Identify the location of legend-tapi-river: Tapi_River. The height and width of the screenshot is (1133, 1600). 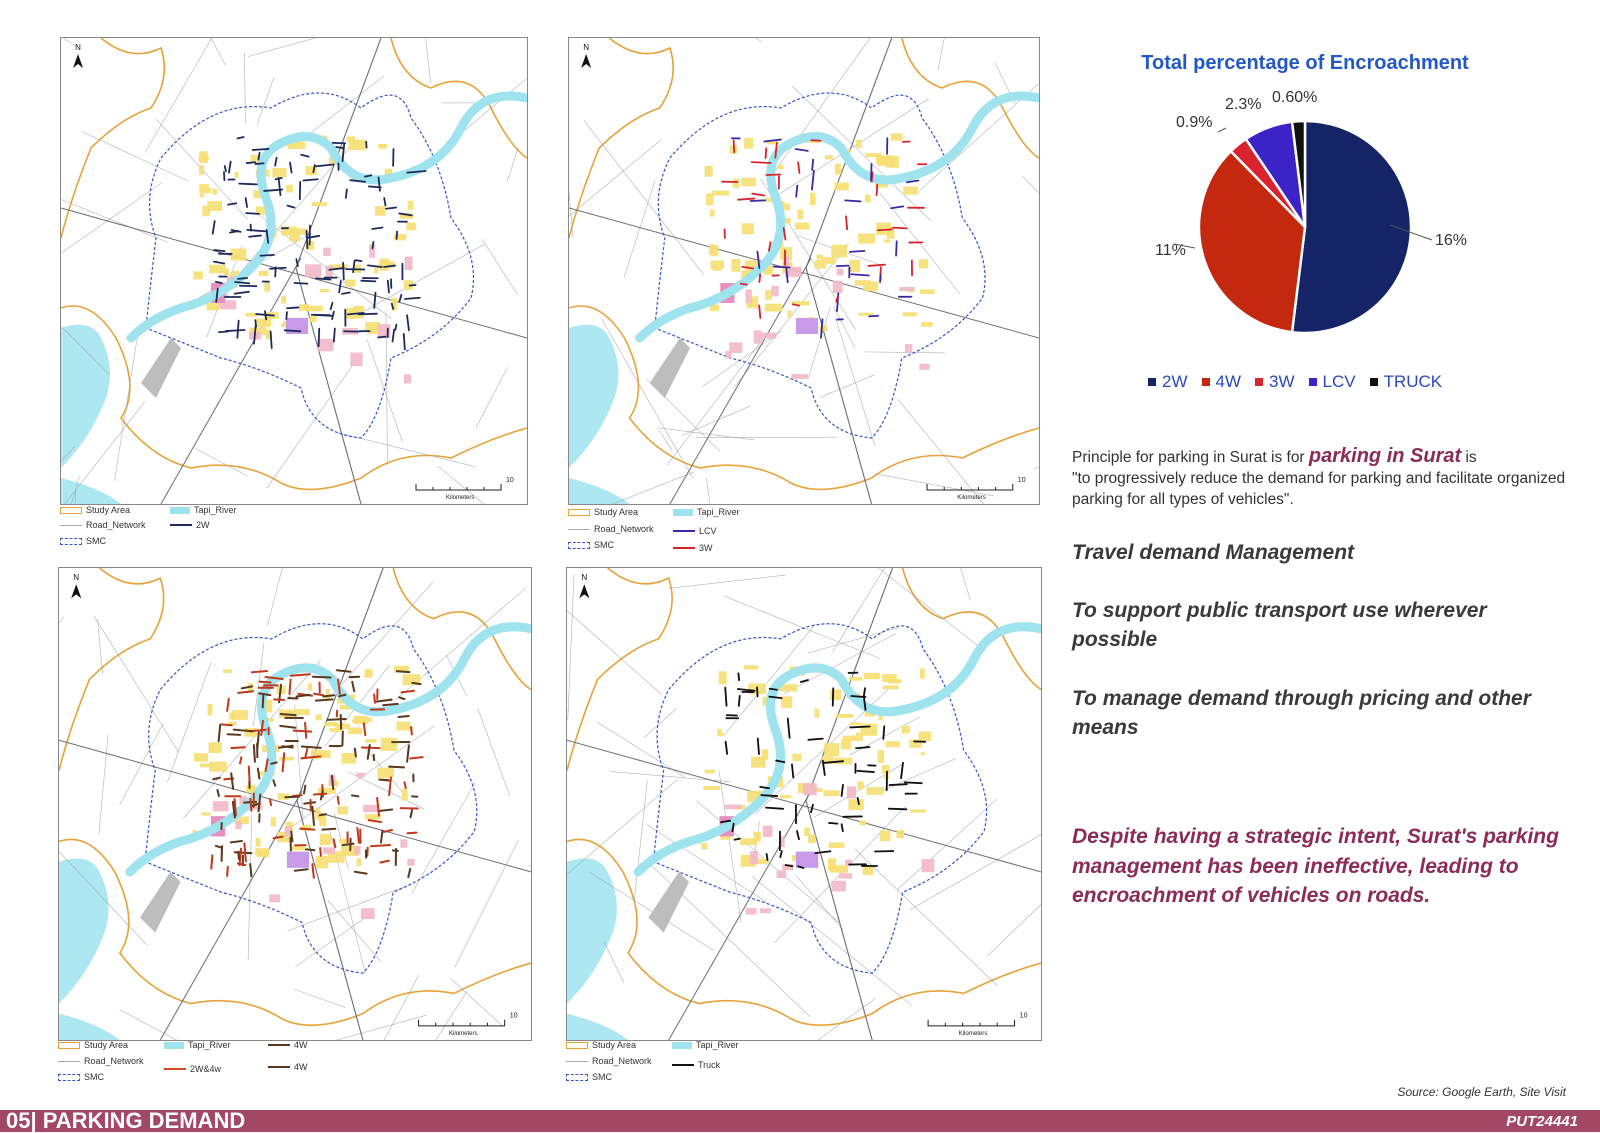
(203, 510).